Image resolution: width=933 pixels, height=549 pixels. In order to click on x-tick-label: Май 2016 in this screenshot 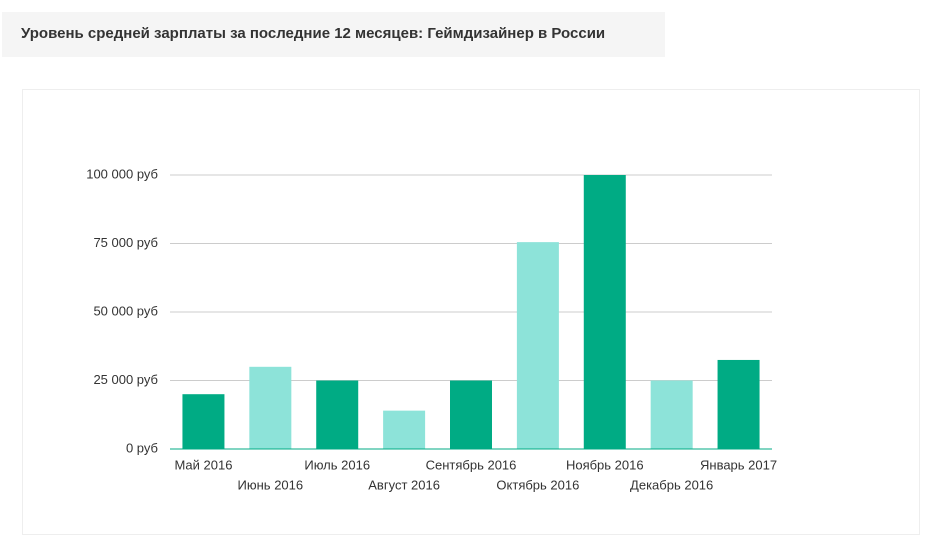, I will do `click(203, 464)`.